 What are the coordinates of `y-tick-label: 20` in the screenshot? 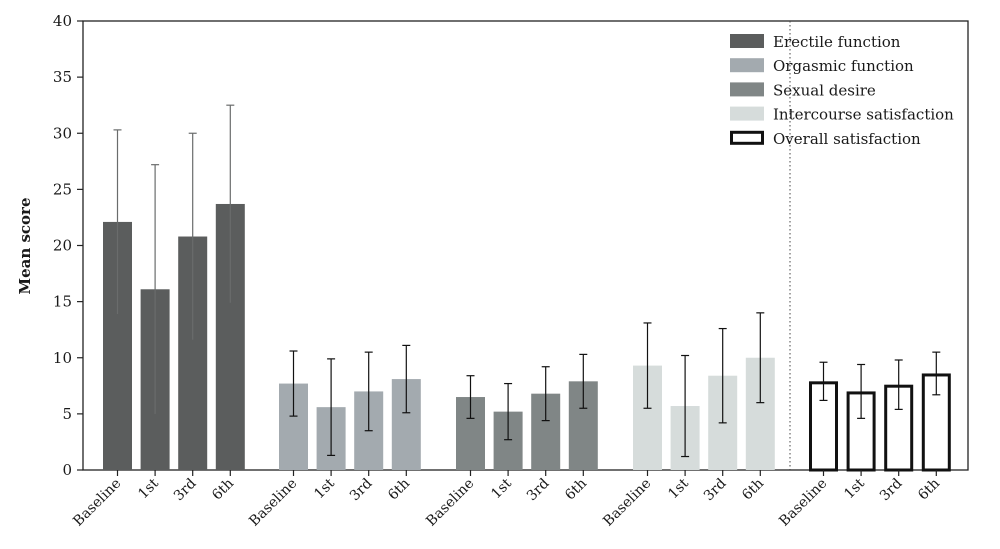 It's located at (62, 246).